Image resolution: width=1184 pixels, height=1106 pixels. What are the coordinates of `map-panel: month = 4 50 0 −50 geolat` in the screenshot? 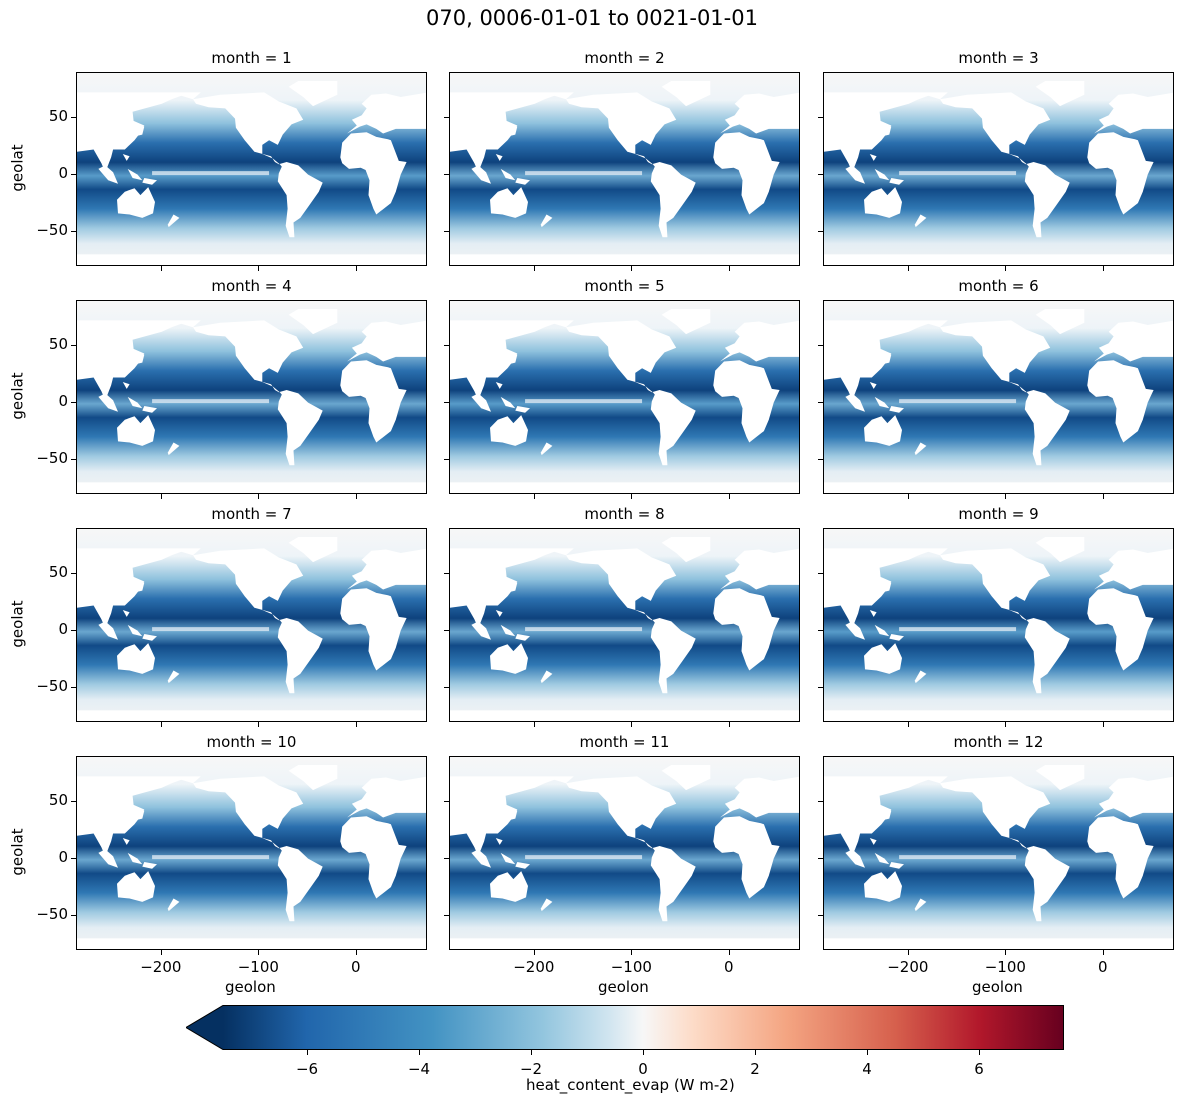 It's located at (218, 388).